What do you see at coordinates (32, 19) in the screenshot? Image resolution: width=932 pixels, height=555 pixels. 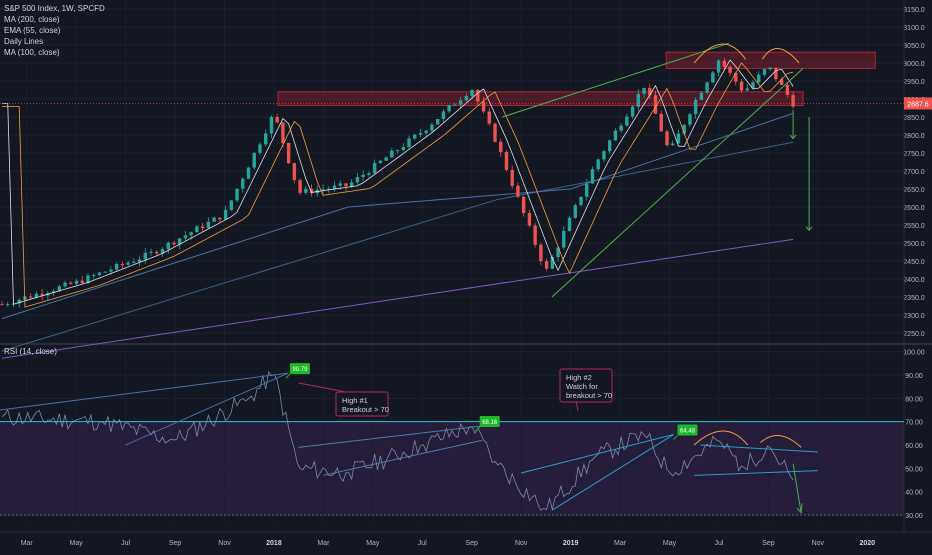 I see `legend-ma200: MA (200, close)` at bounding box center [32, 19].